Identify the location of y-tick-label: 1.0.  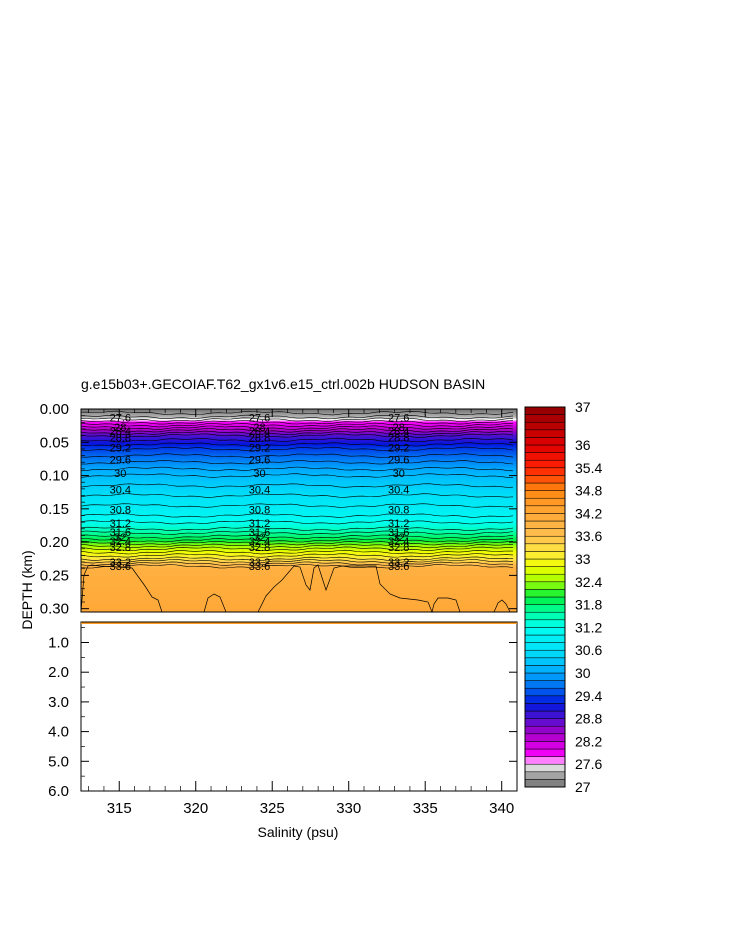
(58, 642).